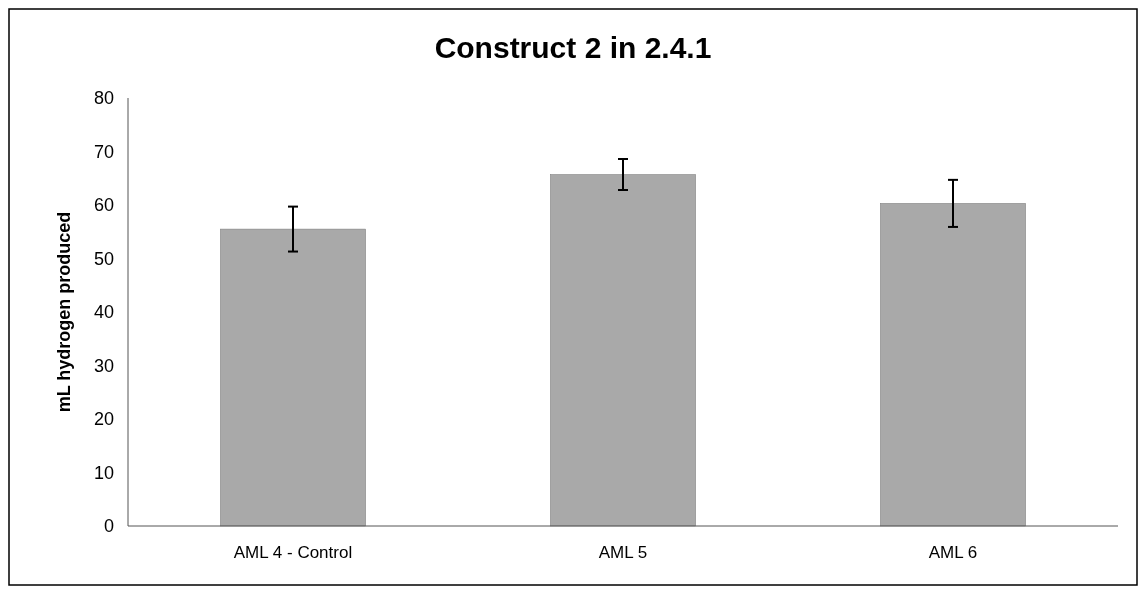 The image size is (1146, 594). What do you see at coordinates (293, 552) in the screenshot?
I see `x-tick-label: AML 4 - Control` at bounding box center [293, 552].